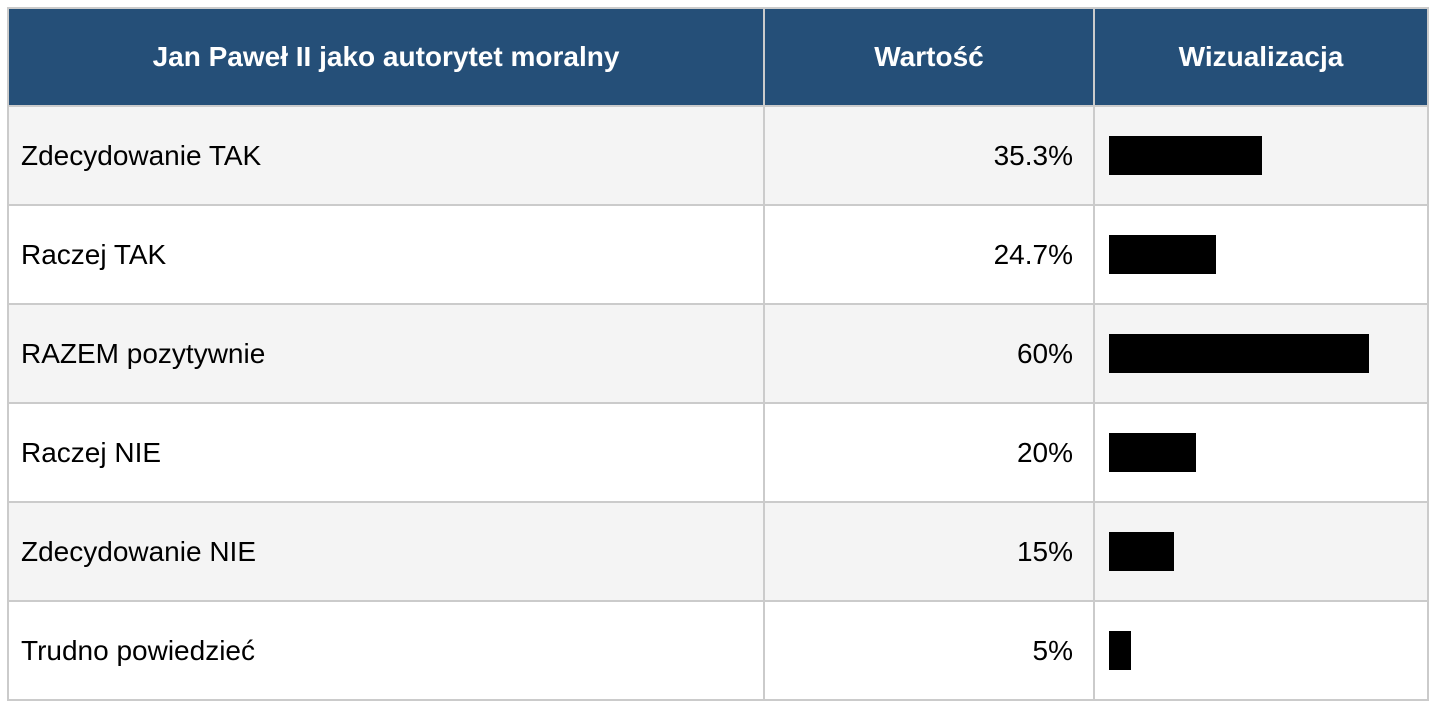 This screenshot has height=718, width=1434. I want to click on table-row: Raczej TAK 24.7%, so click(718, 254).